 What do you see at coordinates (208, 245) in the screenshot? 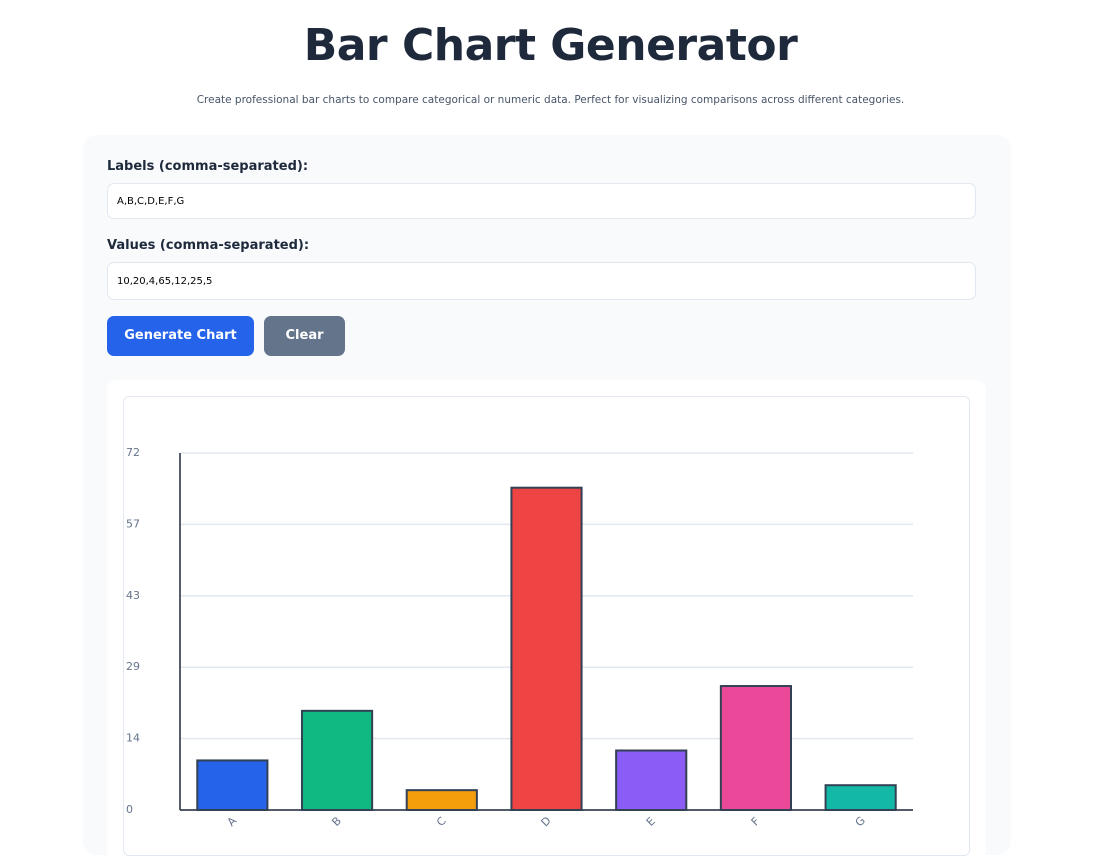
I see `values-label: Values (comma-separated):` at bounding box center [208, 245].